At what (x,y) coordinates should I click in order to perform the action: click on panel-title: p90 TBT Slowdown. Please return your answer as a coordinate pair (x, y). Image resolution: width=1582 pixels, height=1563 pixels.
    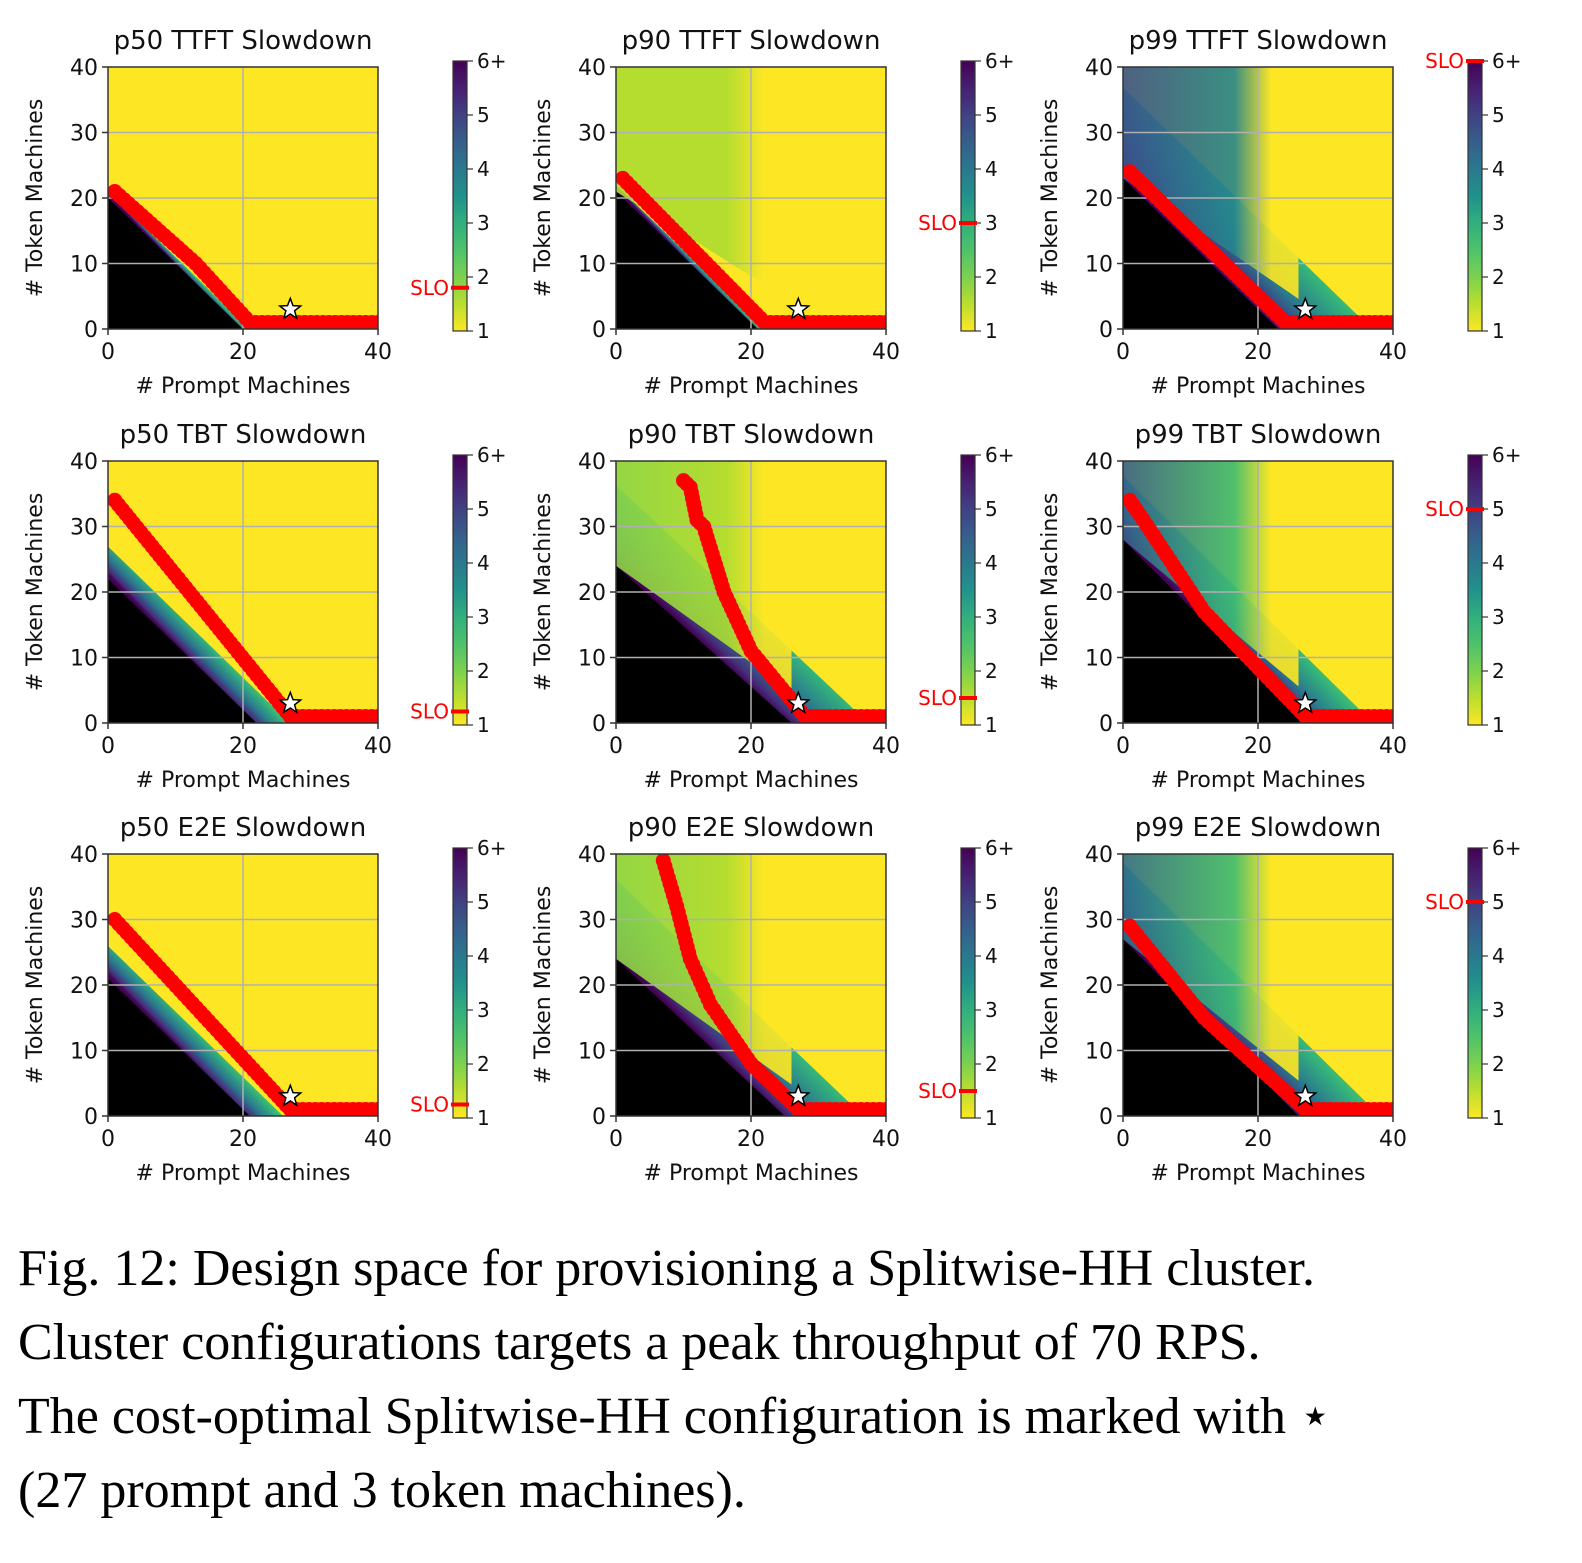
    Looking at the image, I should click on (751, 435).